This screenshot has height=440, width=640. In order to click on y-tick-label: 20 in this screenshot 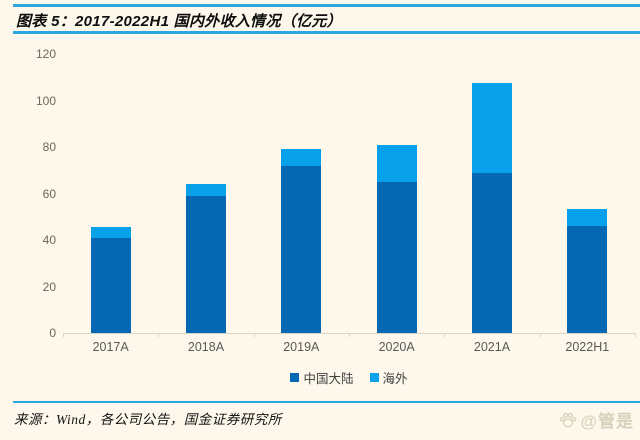, I will do `click(49, 286)`.